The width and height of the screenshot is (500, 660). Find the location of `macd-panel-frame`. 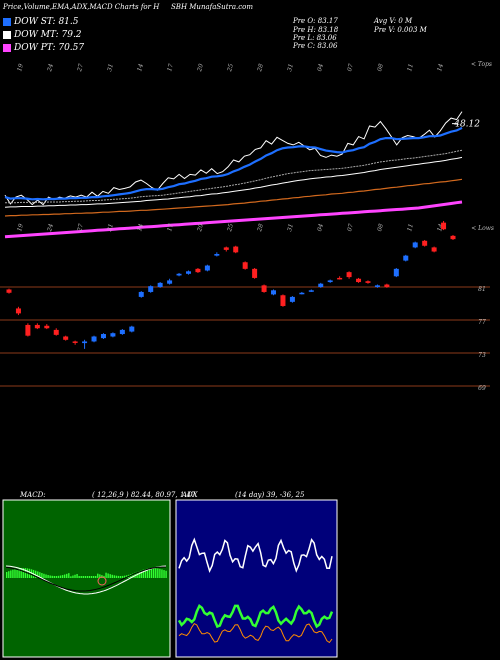

macd-panel-frame is located at coordinates (86, 578).